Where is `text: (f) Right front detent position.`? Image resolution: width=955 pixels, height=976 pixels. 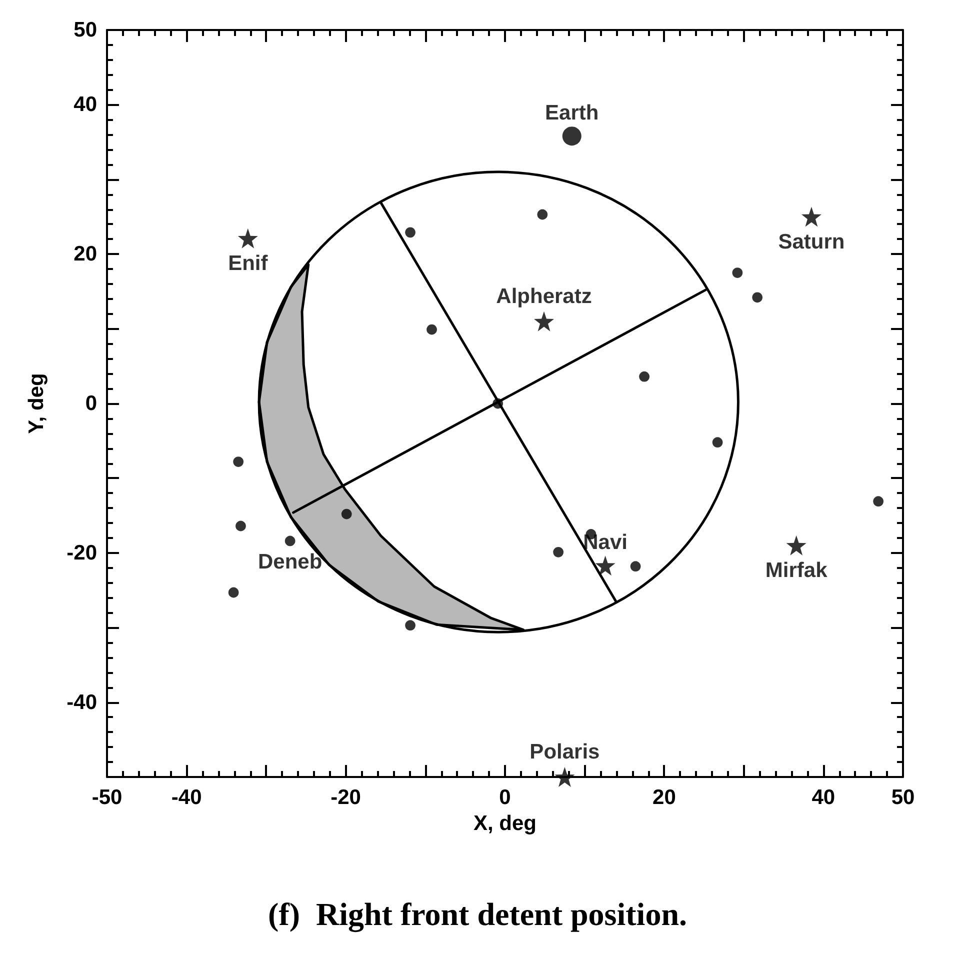
text: (f) Right front detent position. is located at coordinates (477, 914).